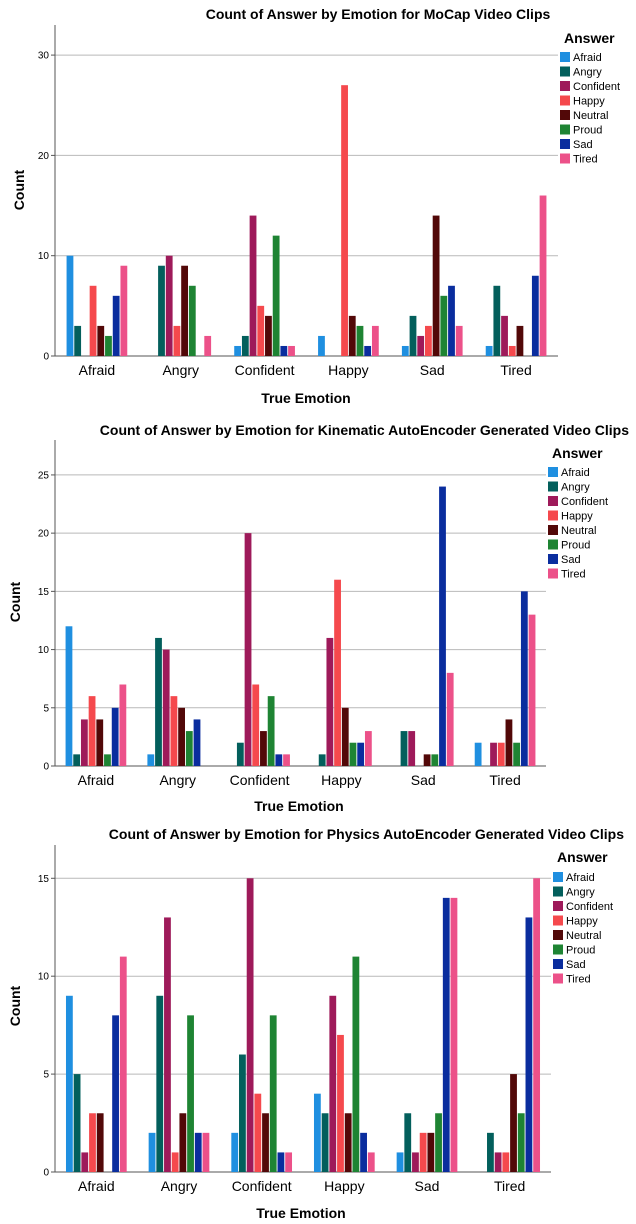 The height and width of the screenshot is (1224, 636). Describe the element at coordinates (322, 760) in the screenshot. I see `bar-angry-happy` at that location.